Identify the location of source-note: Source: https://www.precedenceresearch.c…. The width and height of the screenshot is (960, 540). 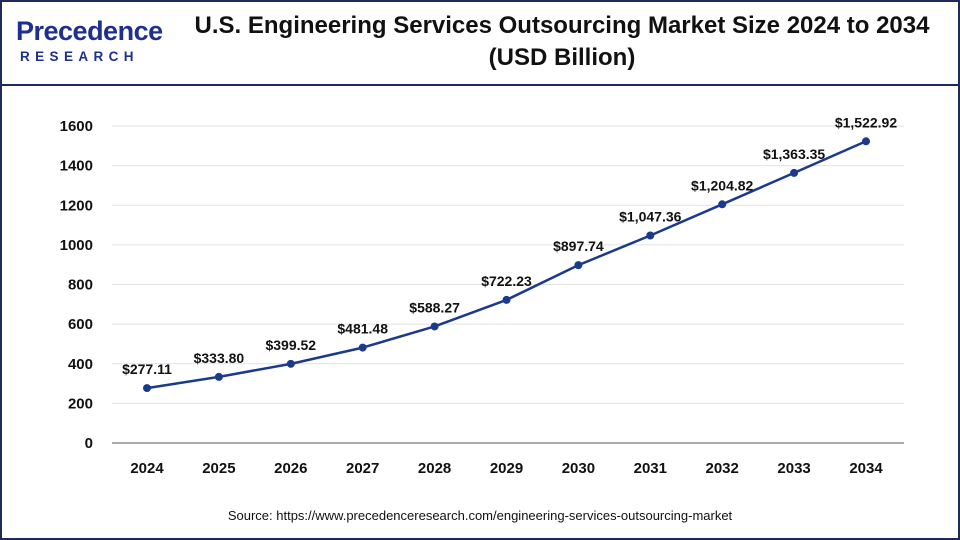
(480, 515).